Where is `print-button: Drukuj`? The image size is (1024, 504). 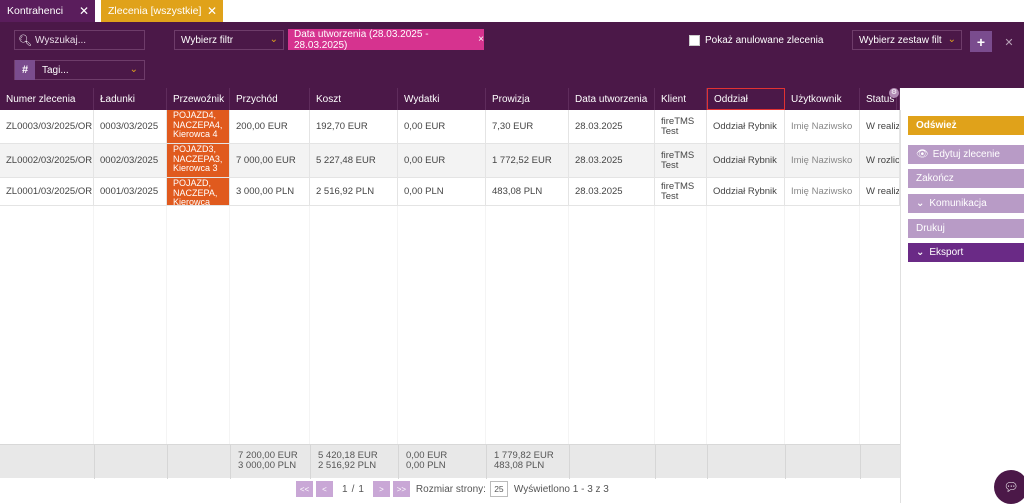
print-button: Drukuj is located at coordinates (966, 228).